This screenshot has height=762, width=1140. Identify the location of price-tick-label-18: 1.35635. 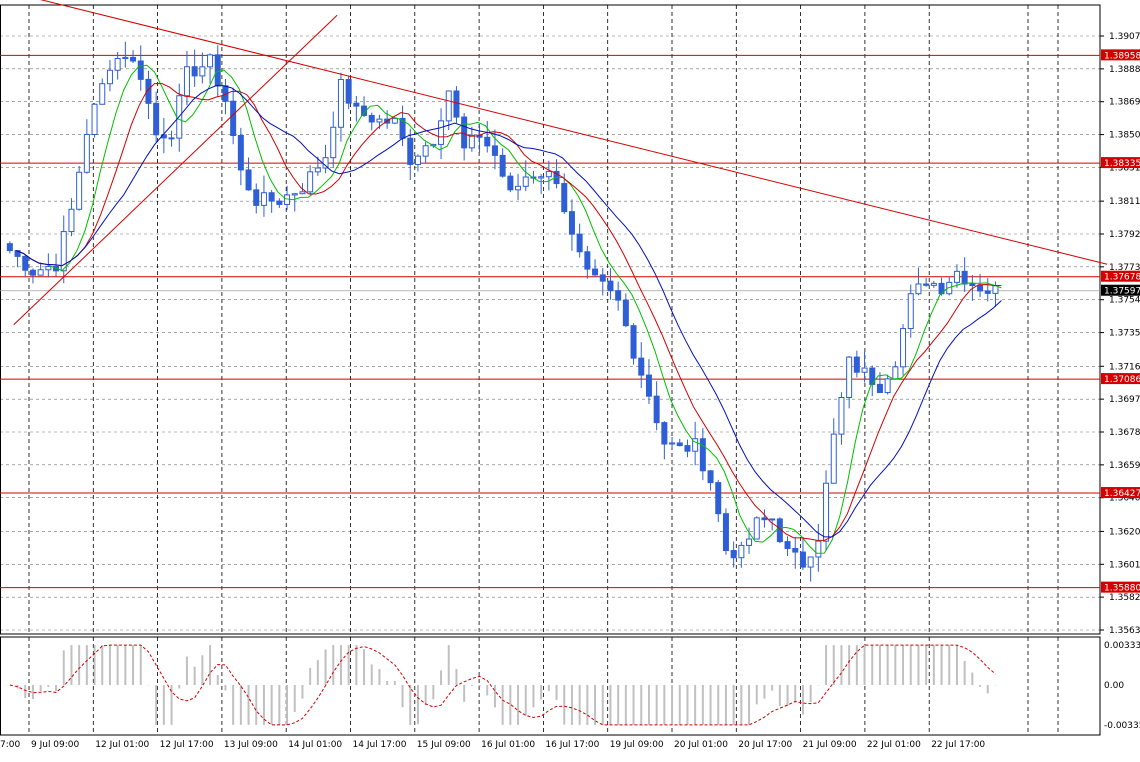
(1124, 631).